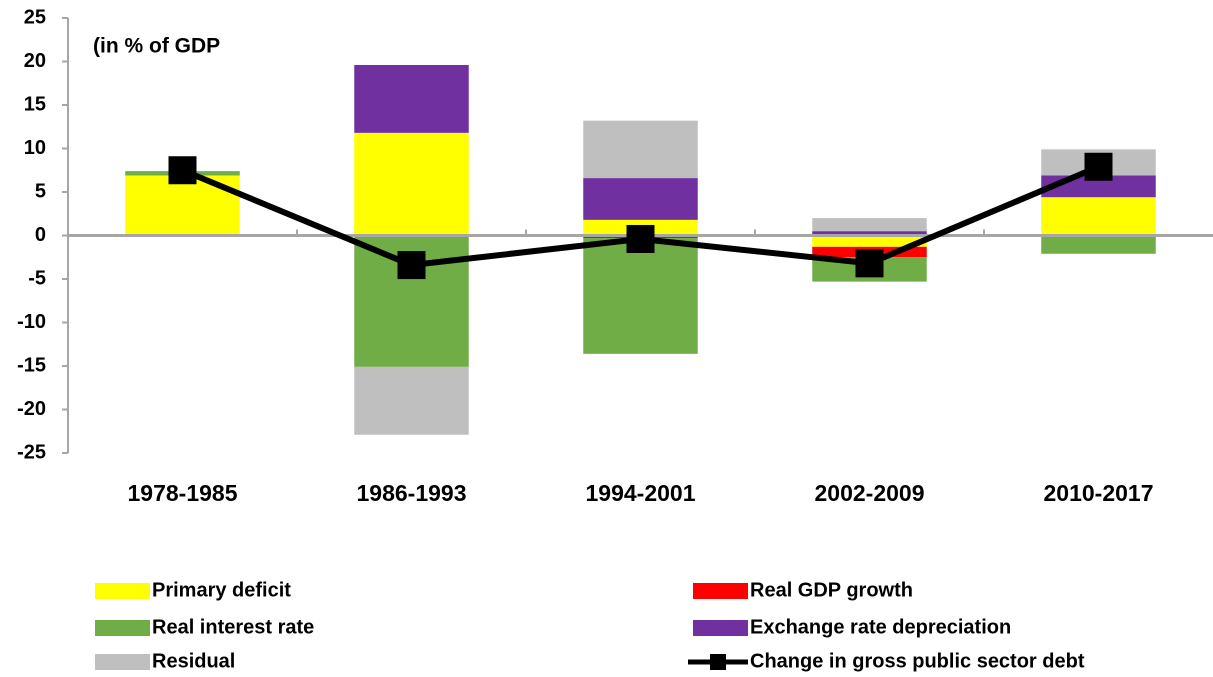 Image resolution: width=1213 pixels, height=677 pixels. I want to click on legend-label: Real GDP growth, so click(831, 590).